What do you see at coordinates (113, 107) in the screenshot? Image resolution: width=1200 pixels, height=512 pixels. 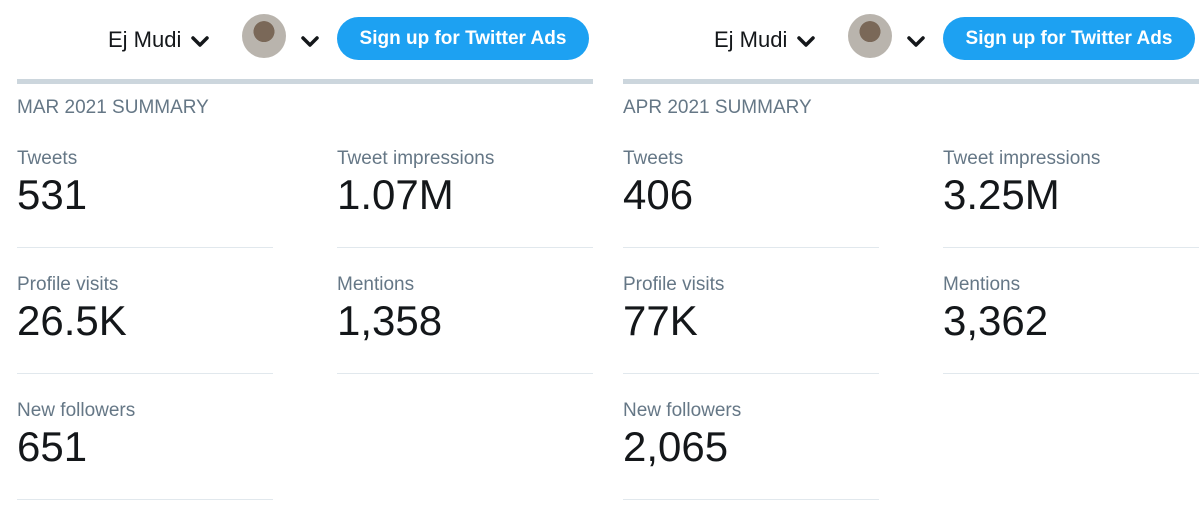 I see `summary-title: MAR 2021 SUMMARY` at bounding box center [113, 107].